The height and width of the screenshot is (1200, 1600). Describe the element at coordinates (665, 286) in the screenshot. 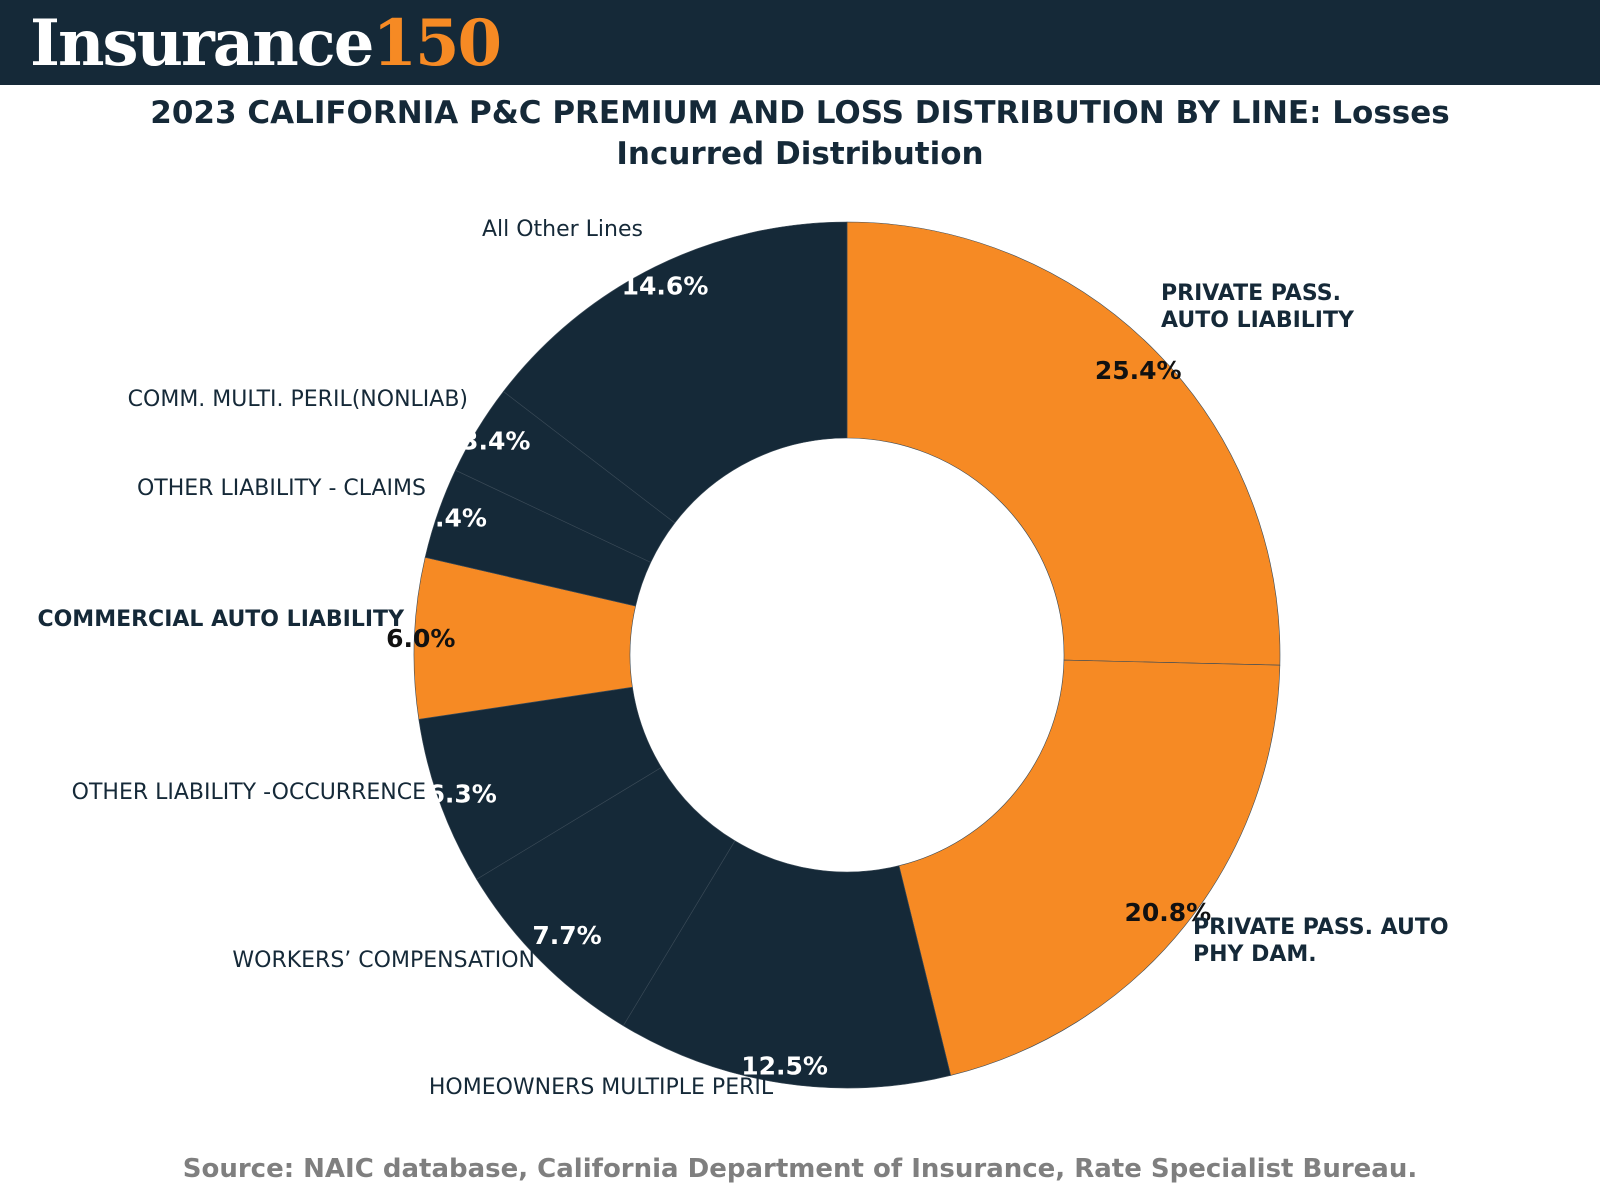

I see `value-label-all-other-lines: 14.6%` at that location.